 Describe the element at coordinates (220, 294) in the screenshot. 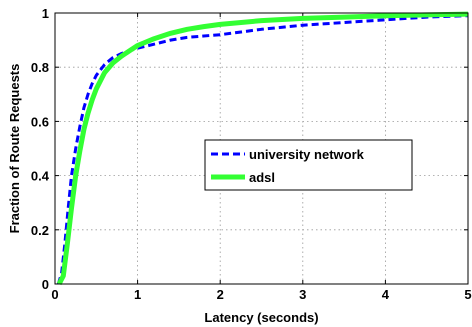

I see `x-tick-label: 2` at that location.